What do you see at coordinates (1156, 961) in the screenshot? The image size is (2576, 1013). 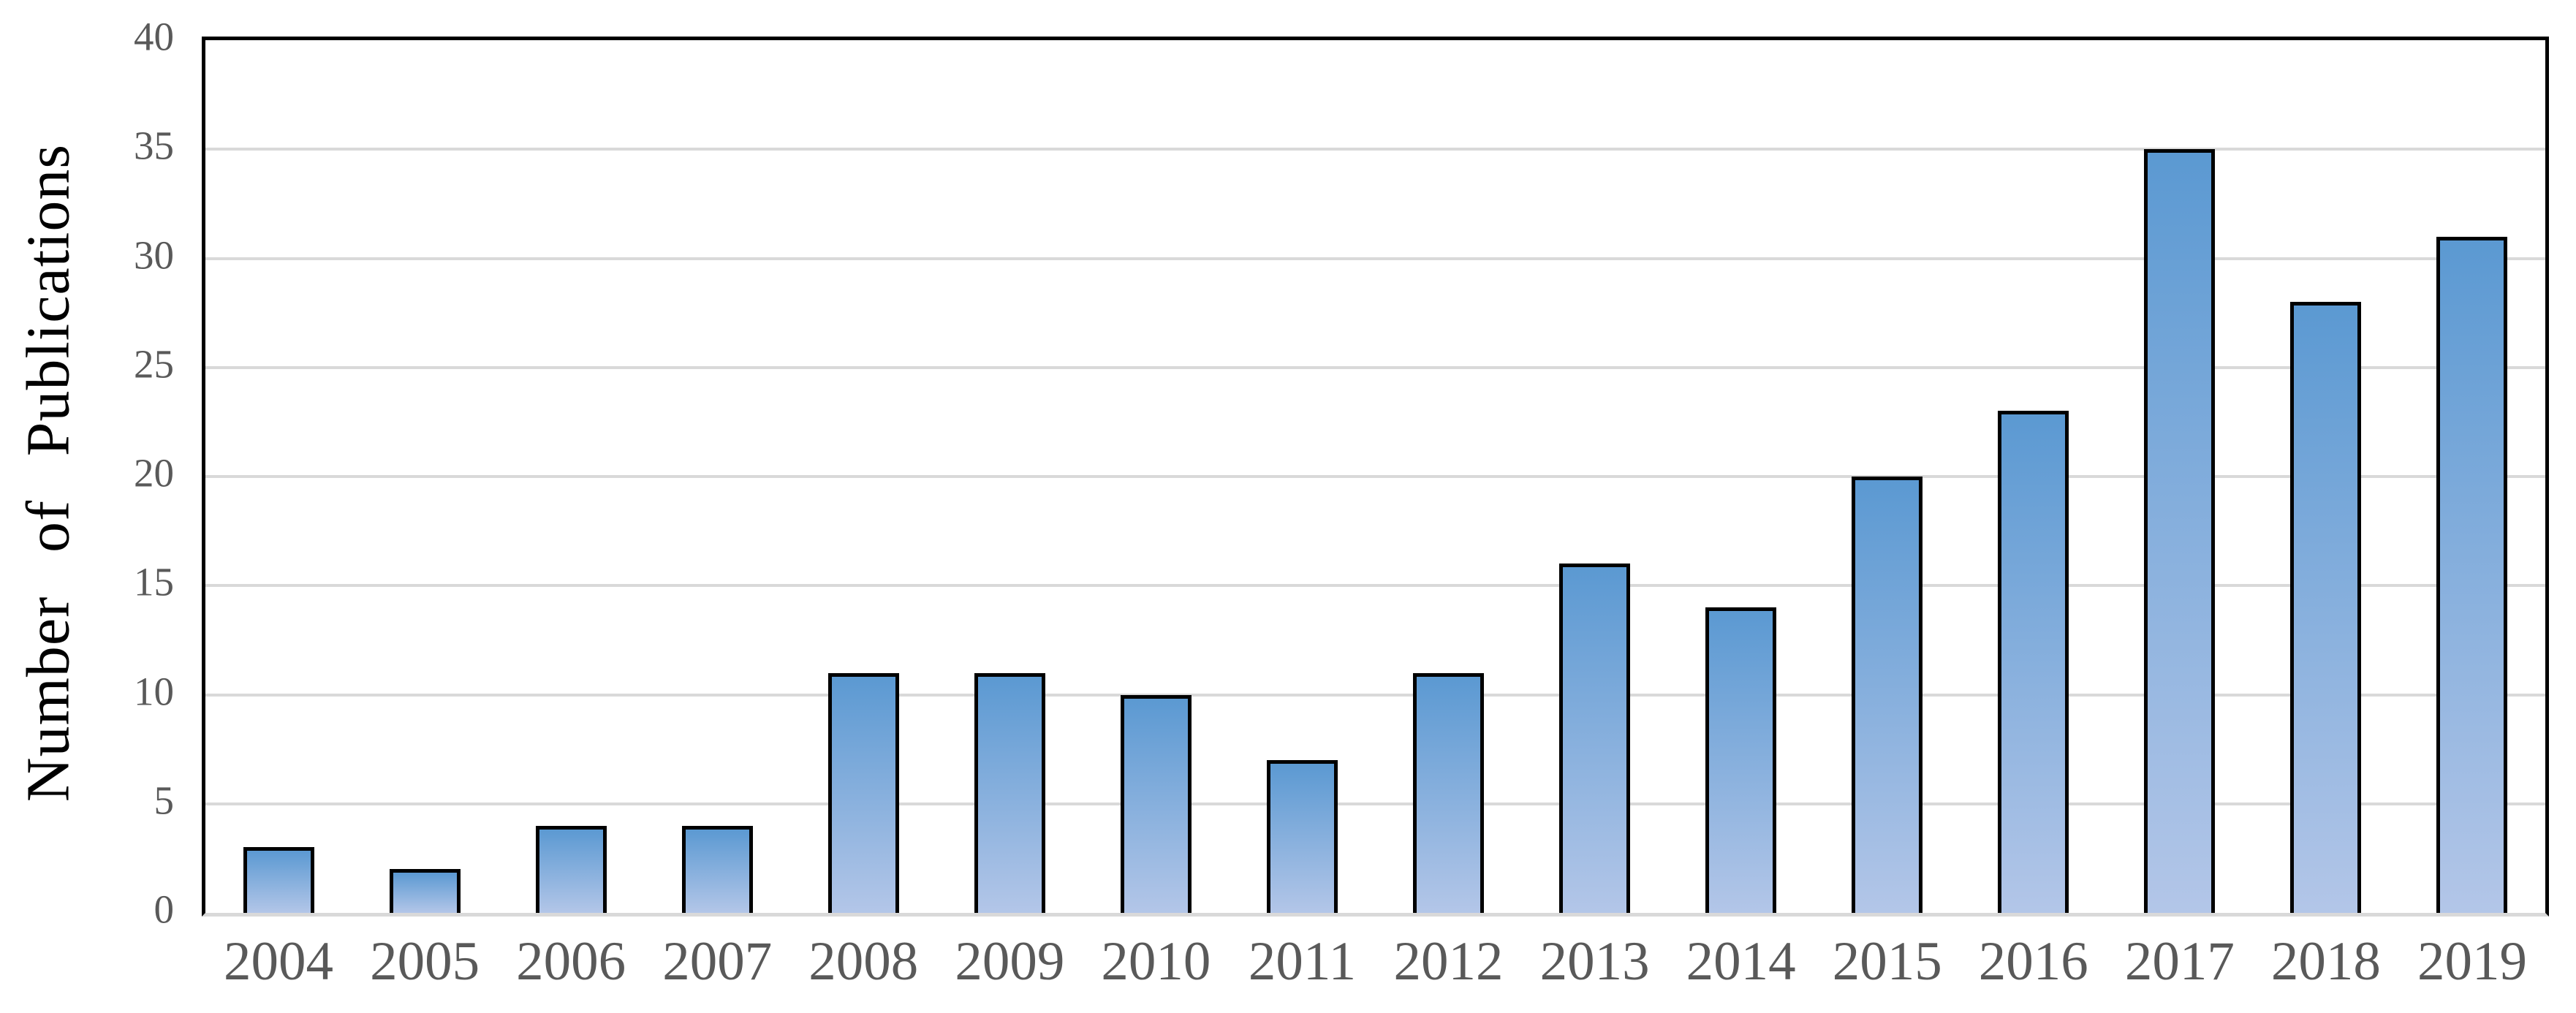 I see `x-label-2010: 2010` at bounding box center [1156, 961].